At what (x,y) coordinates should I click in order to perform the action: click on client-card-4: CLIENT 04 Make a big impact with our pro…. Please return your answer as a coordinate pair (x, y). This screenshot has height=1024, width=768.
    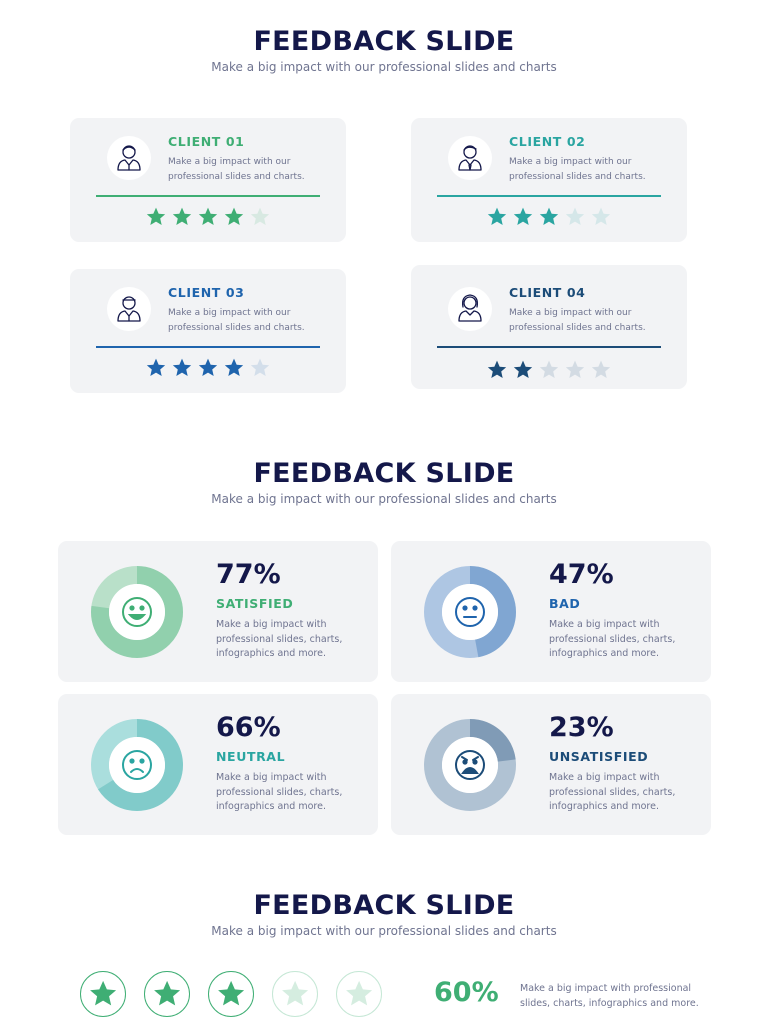
    Looking at the image, I should click on (549, 327).